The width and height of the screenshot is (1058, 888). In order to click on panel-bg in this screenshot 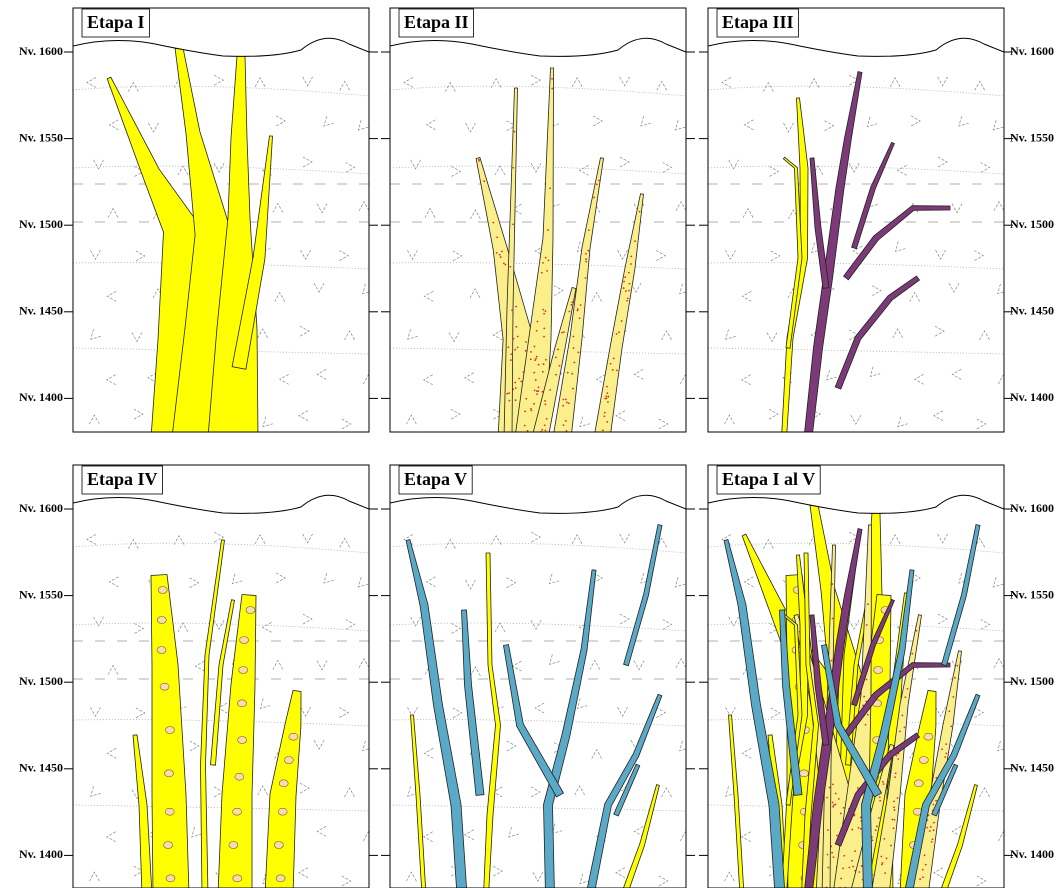, I will do `click(538, 676)`.